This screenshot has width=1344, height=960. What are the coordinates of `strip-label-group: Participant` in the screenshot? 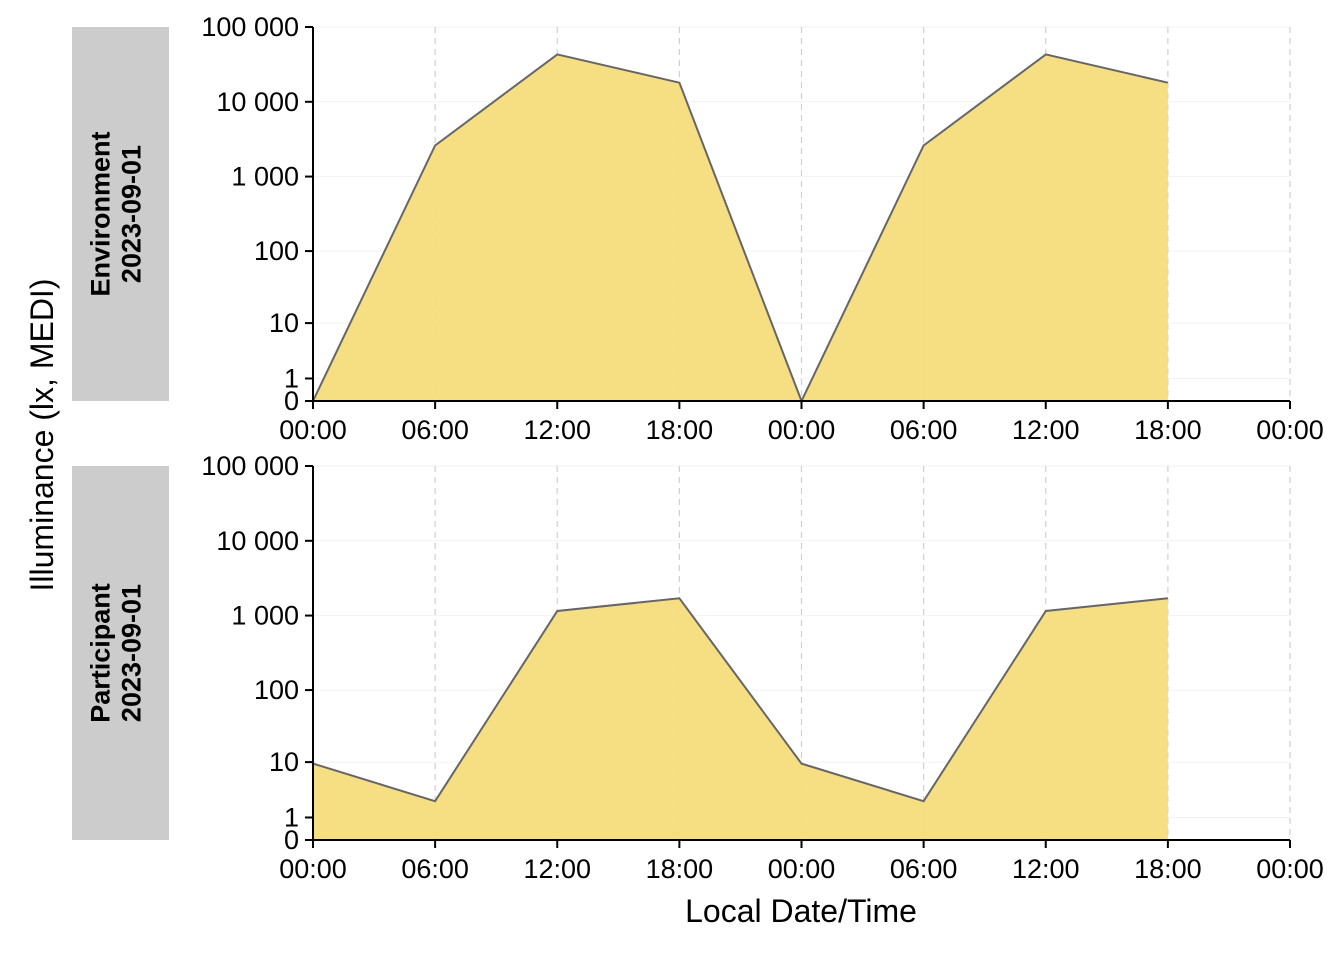 It's located at (101, 653).